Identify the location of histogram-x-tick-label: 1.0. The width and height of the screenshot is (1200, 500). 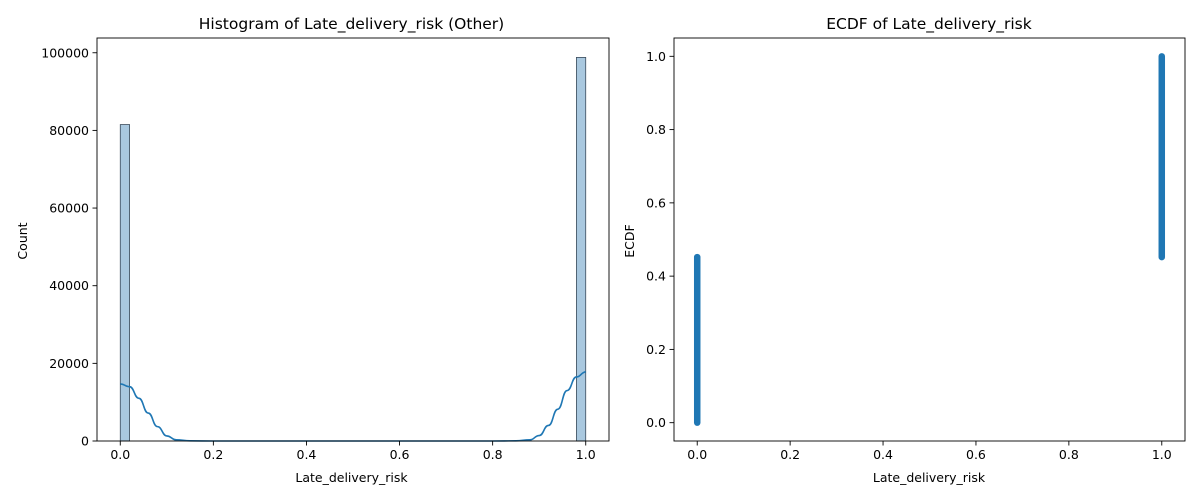
(586, 454).